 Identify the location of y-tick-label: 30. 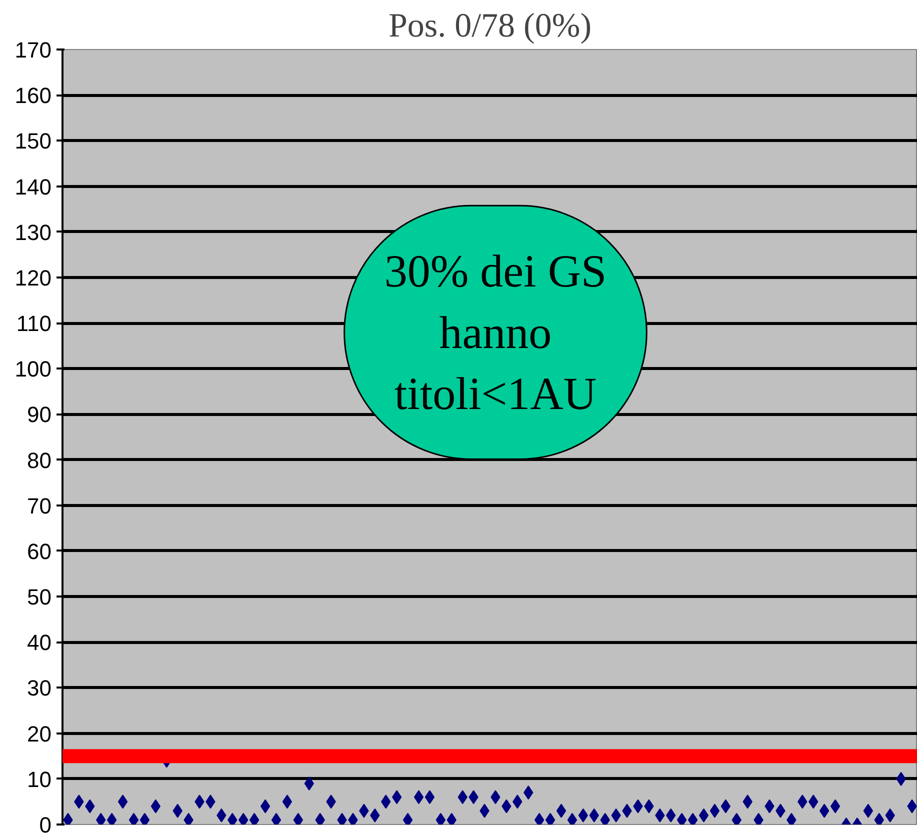
(39, 688).